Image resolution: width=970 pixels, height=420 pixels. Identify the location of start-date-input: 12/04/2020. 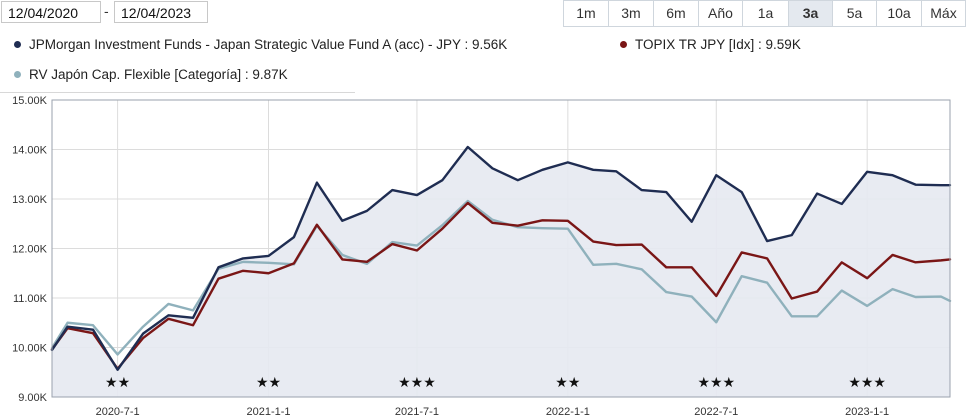
(51, 12).